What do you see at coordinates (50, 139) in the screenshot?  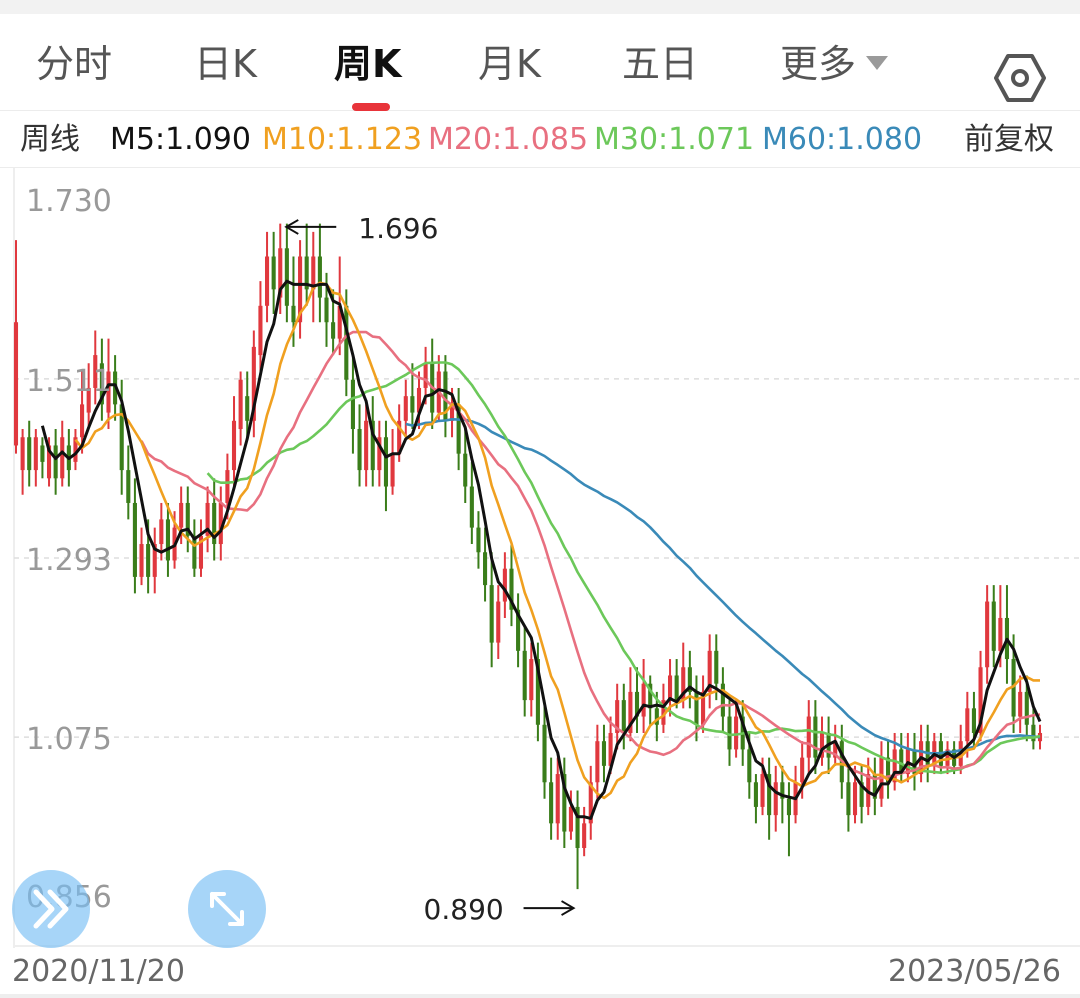 I see `period-label: 周线` at bounding box center [50, 139].